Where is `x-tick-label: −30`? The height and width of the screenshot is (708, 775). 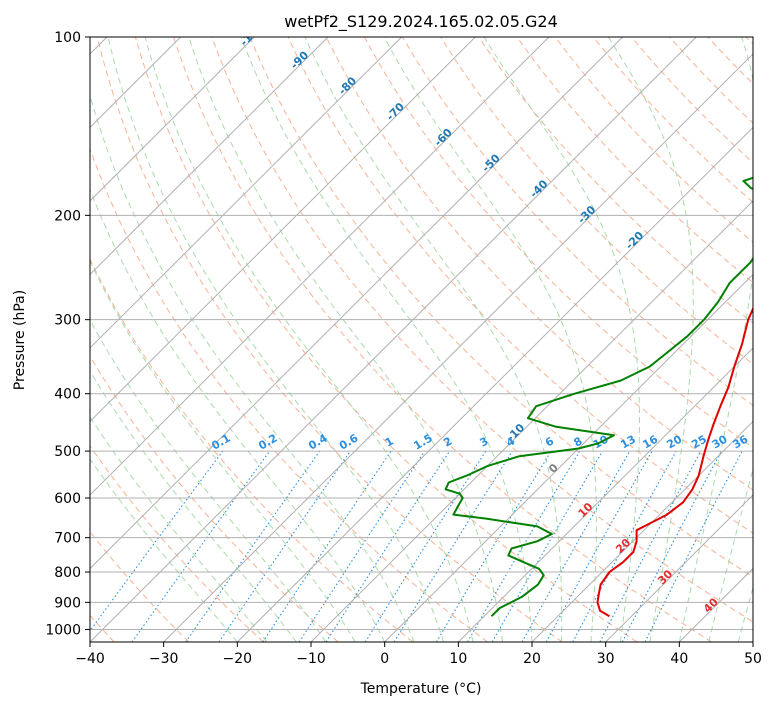 x-tick-label: −30 is located at coordinates (164, 659).